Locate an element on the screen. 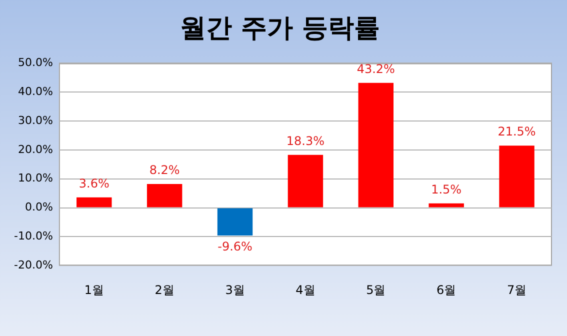  x-tick-label: 1월 is located at coordinates (94, 289).